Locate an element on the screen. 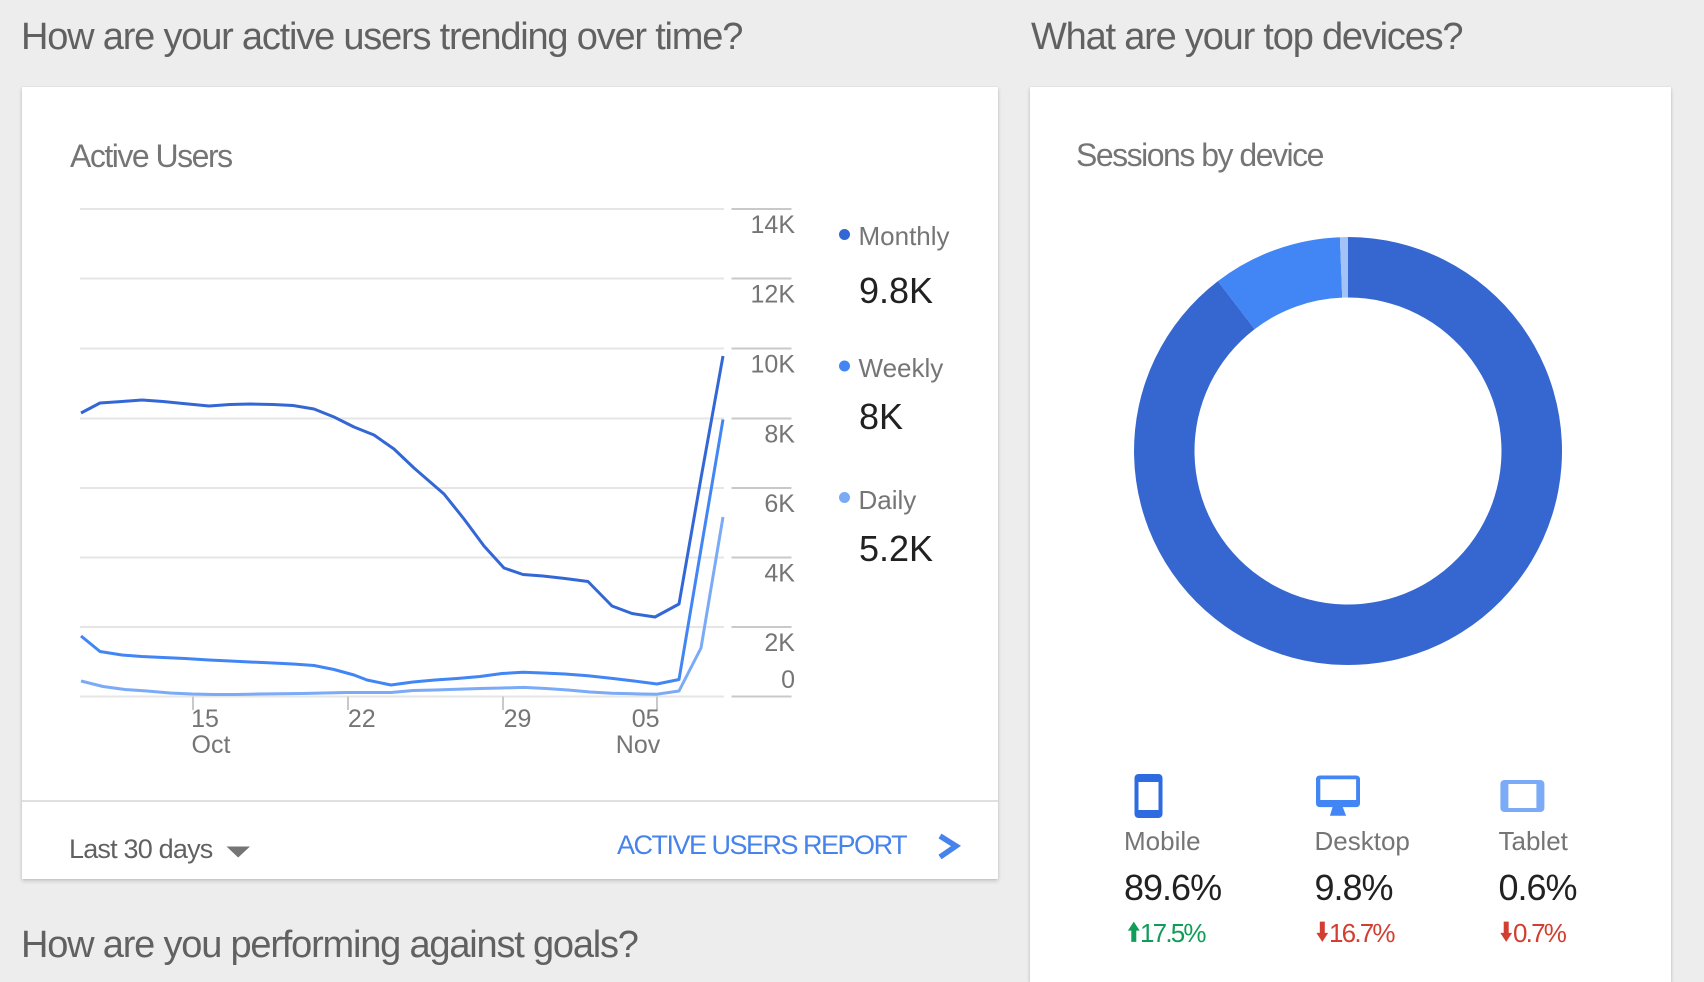 Image resolution: width=1704 pixels, height=982 pixels. svg-text: 14K is located at coordinates (773, 225).